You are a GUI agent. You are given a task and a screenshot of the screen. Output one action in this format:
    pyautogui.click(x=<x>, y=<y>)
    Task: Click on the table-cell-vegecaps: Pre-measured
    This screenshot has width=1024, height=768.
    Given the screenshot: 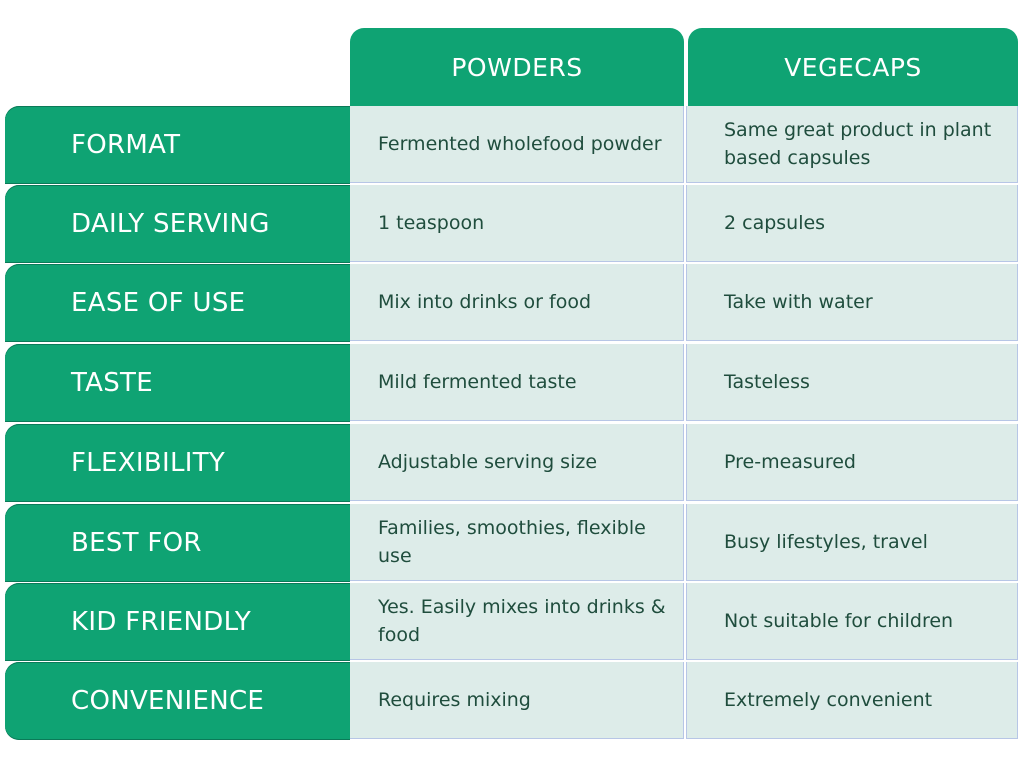 What is the action you would take?
    pyautogui.click(x=852, y=462)
    